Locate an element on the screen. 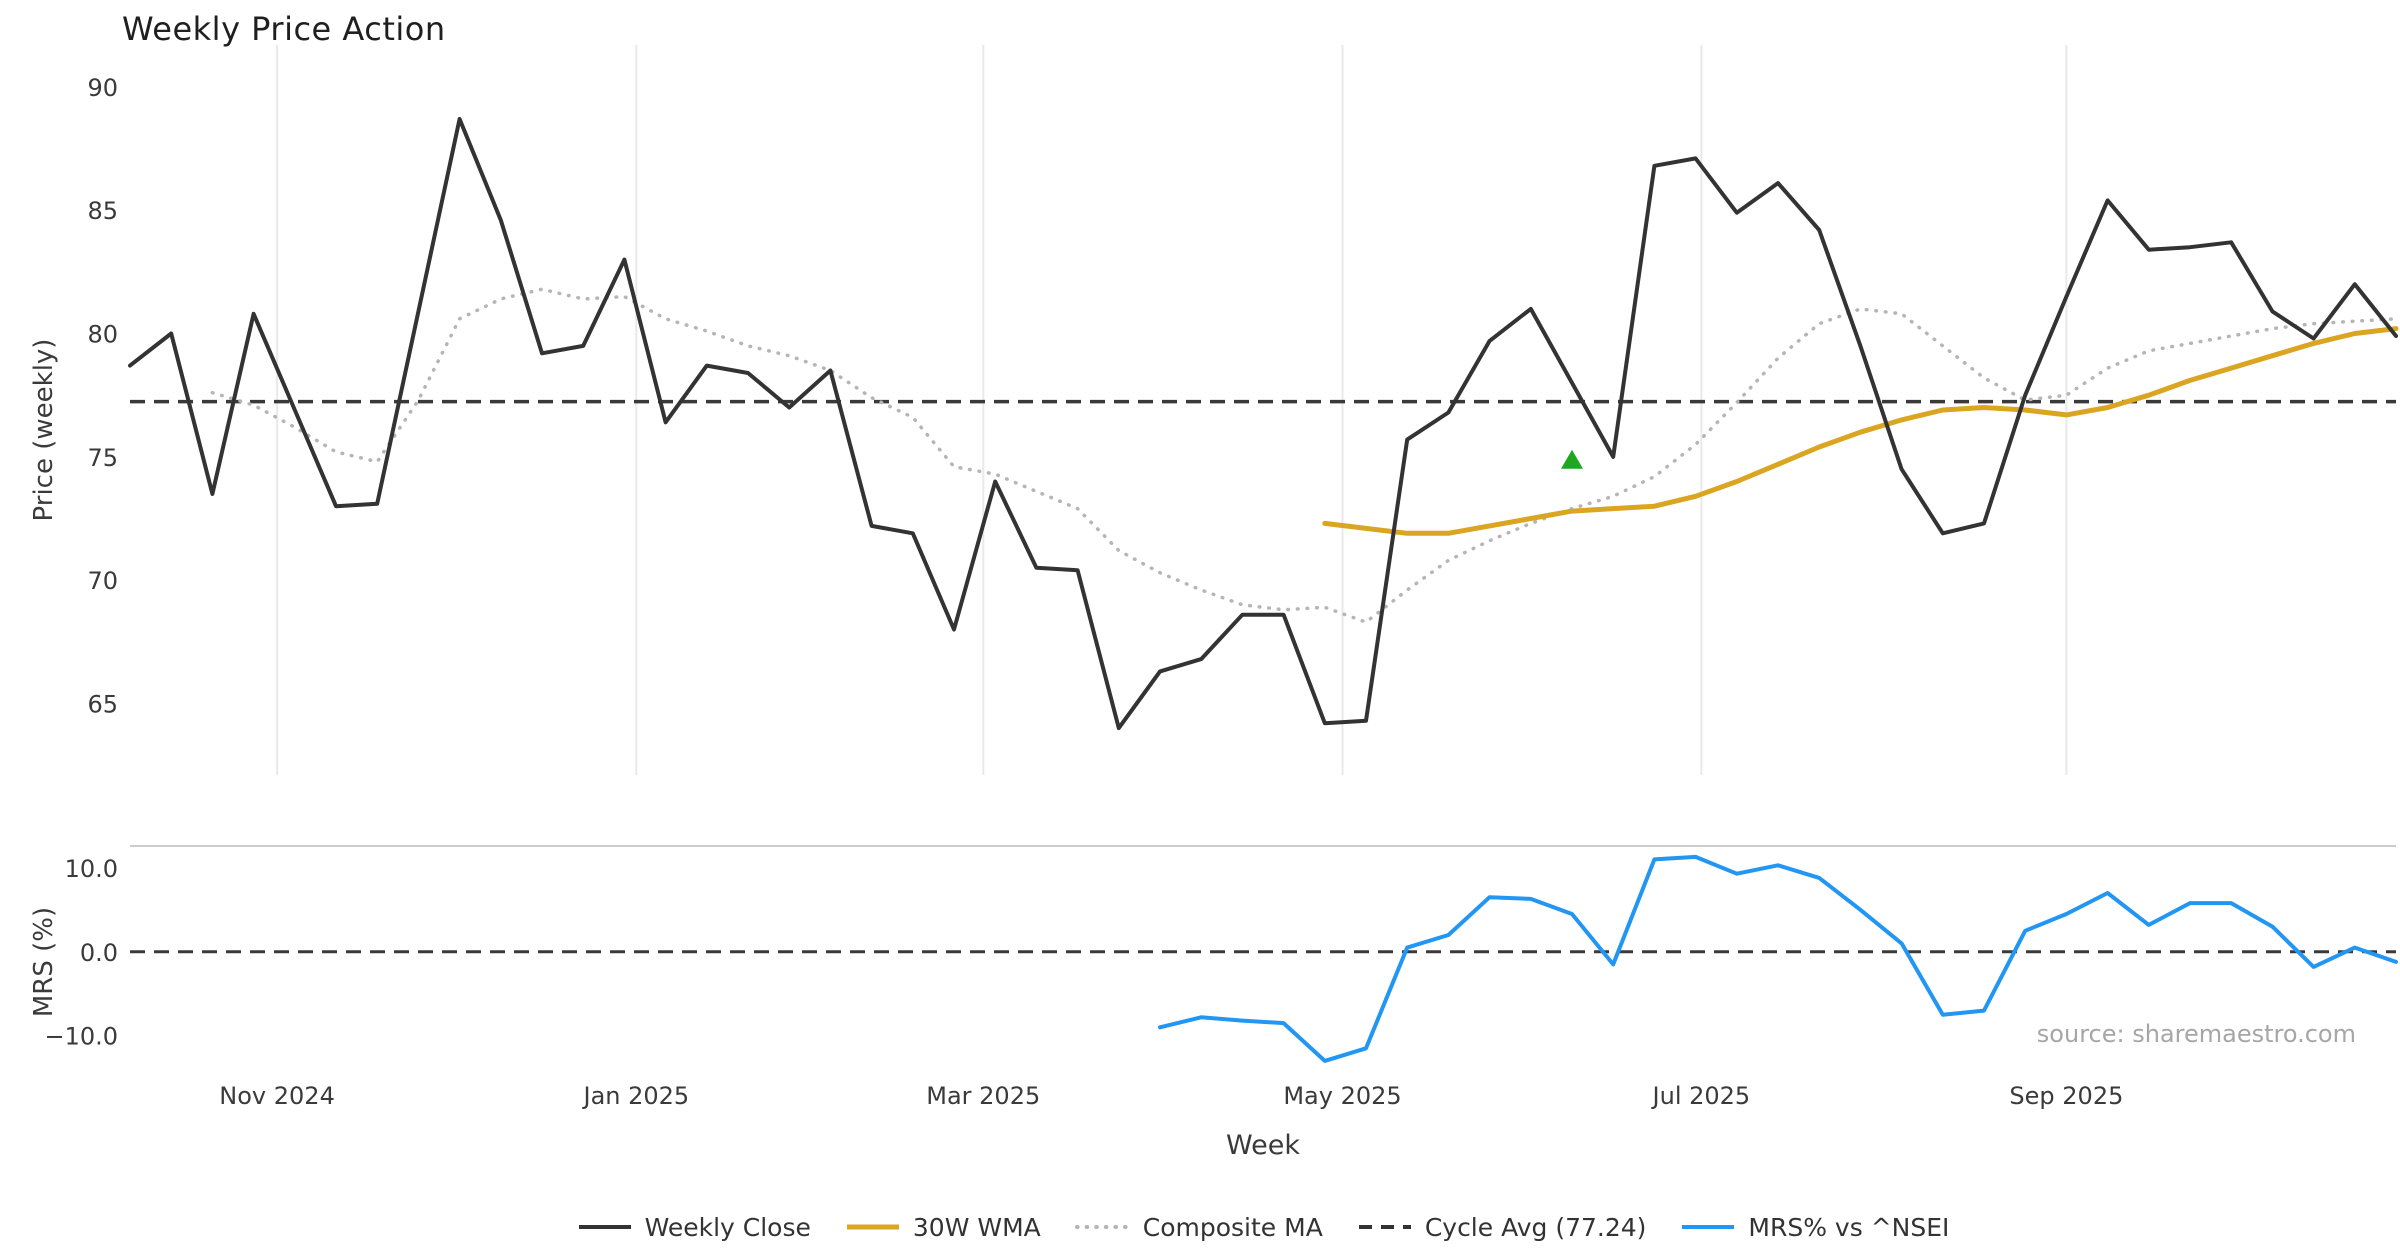  price-ytick-label: 70 is located at coordinates (102, 581).